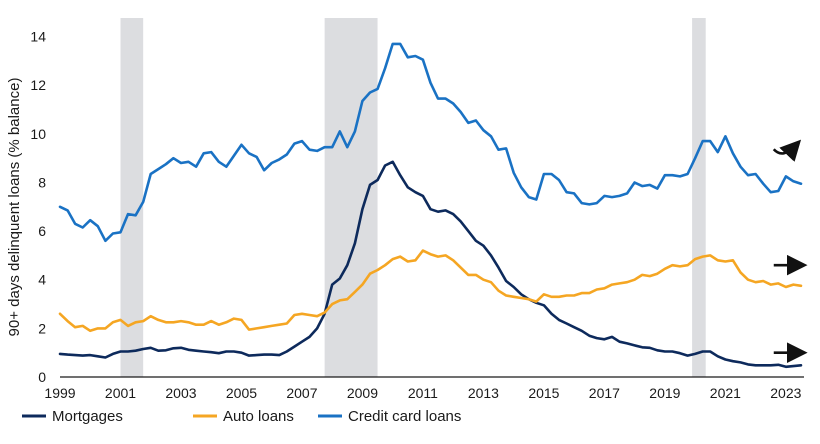 The width and height of the screenshot is (820, 444). Describe the element at coordinates (785, 393) in the screenshot. I see `x-tick-label: 2023` at that location.